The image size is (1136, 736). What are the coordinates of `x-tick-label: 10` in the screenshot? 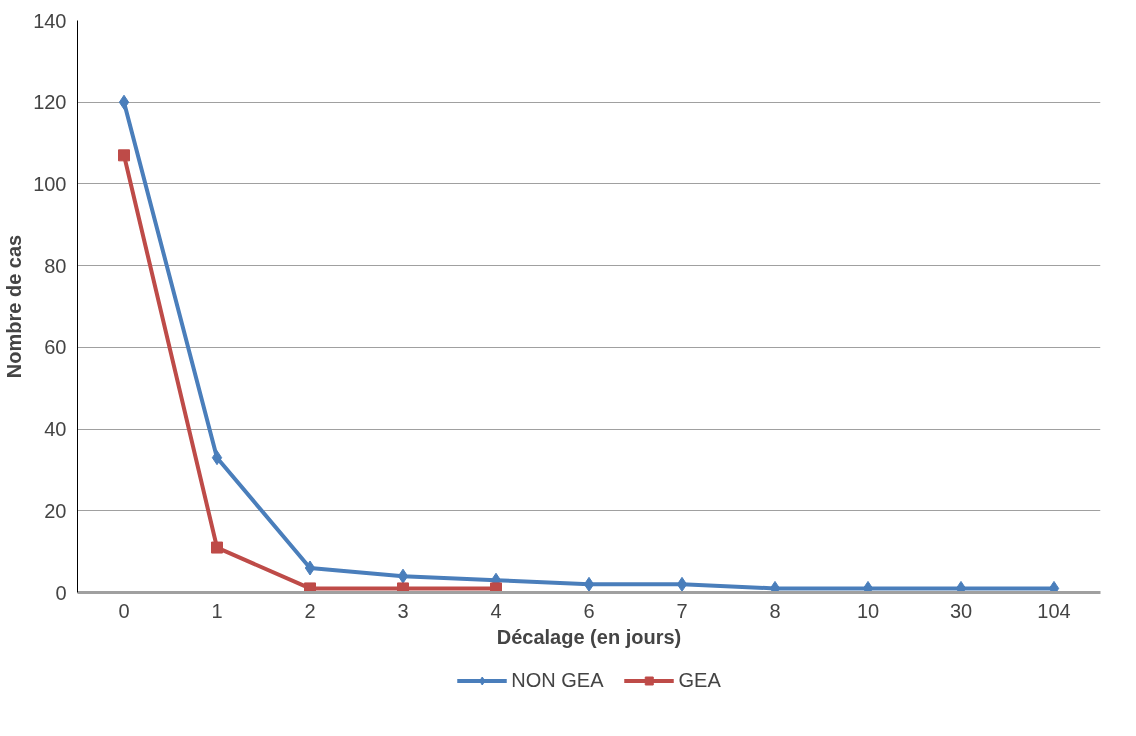 It's located at (868, 610).